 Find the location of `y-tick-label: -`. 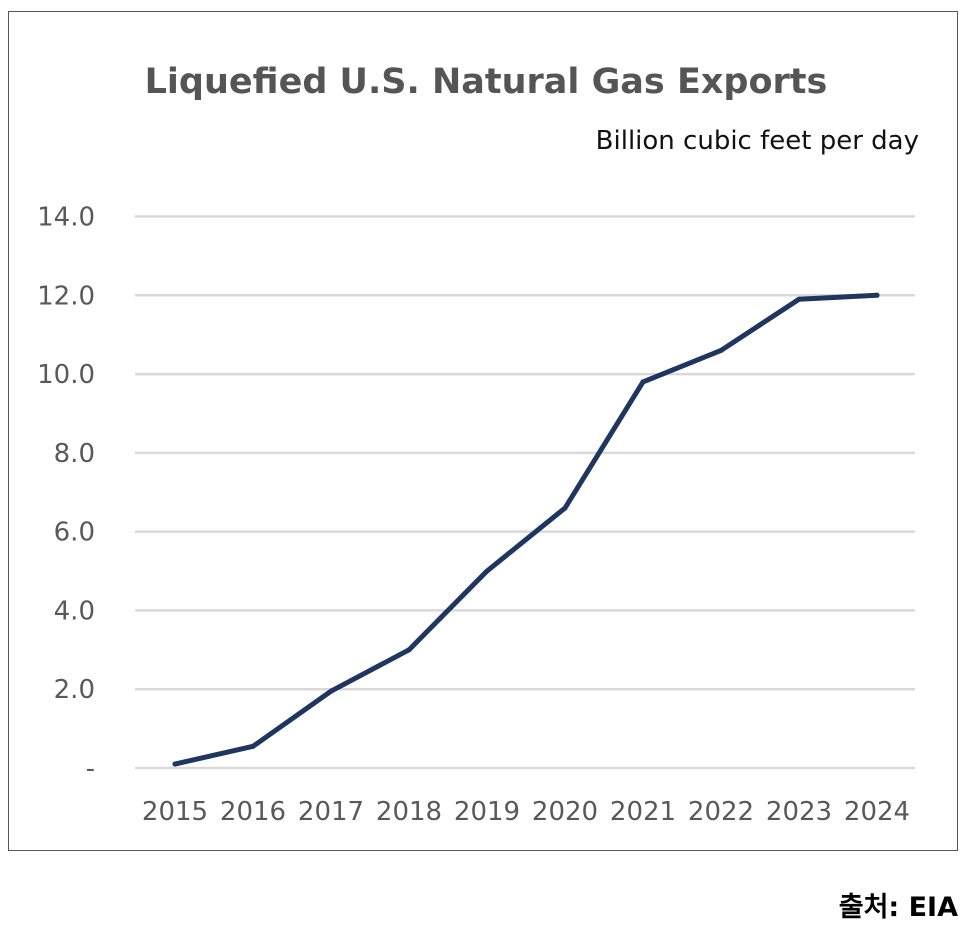

y-tick-label: - is located at coordinates (90, 769).